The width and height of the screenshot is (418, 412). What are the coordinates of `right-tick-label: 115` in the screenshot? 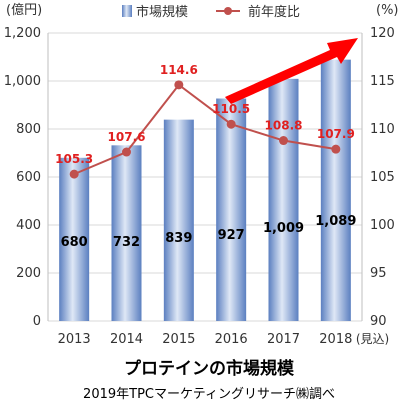 It's located at (382, 81).